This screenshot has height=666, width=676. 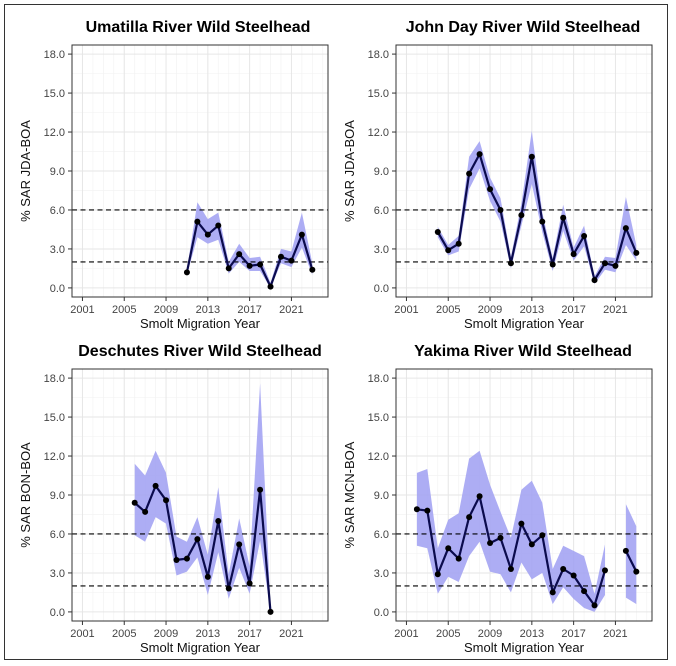 I want to click on y-tick-label: 12.0, so click(x=378, y=457).